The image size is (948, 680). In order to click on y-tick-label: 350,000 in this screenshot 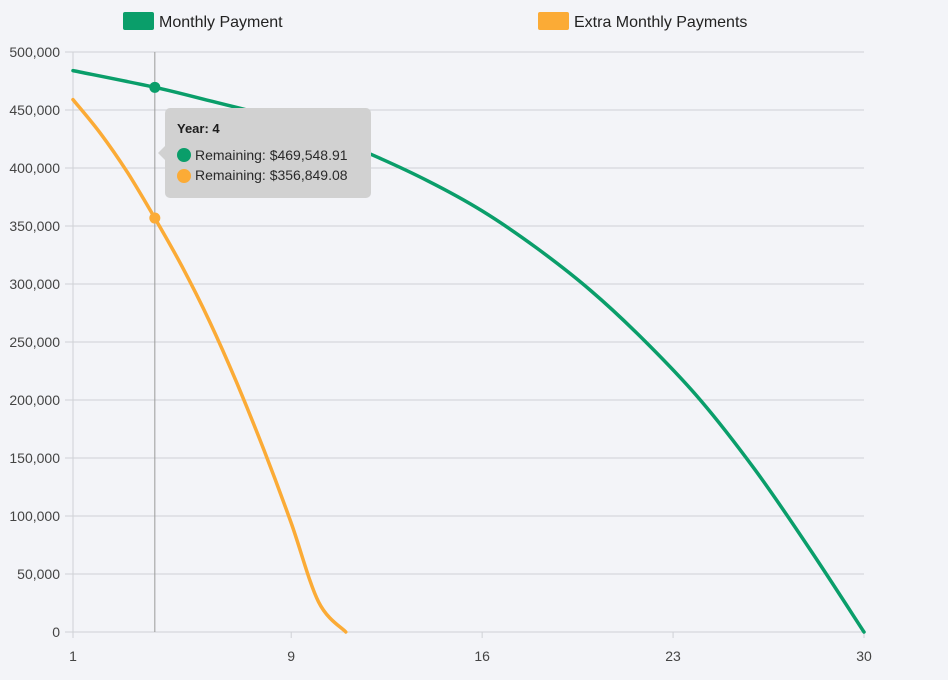, I will do `click(34, 226)`.